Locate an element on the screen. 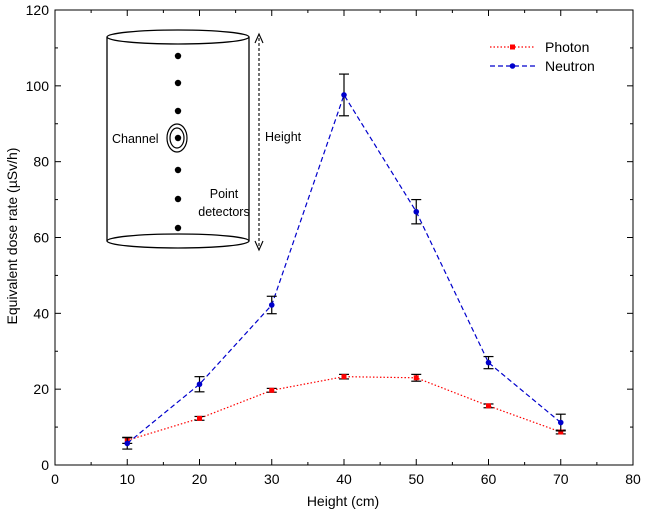 This screenshot has height=517, width=654. y-tick-label: 100 is located at coordinates (38, 86).